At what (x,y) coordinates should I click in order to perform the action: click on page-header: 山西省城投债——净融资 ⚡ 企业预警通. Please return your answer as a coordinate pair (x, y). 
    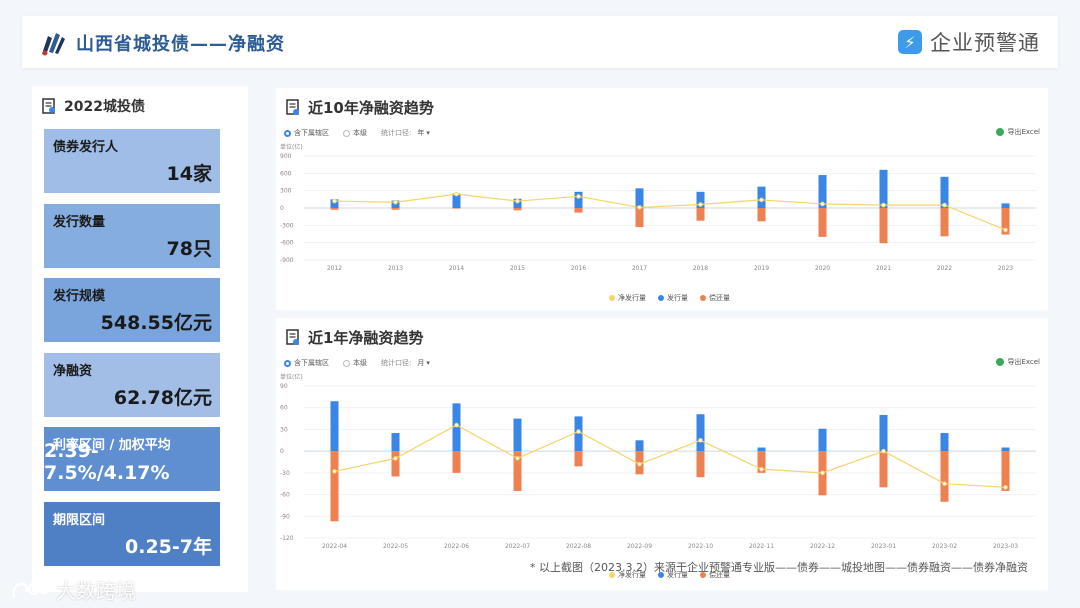
    Looking at the image, I should click on (540, 42).